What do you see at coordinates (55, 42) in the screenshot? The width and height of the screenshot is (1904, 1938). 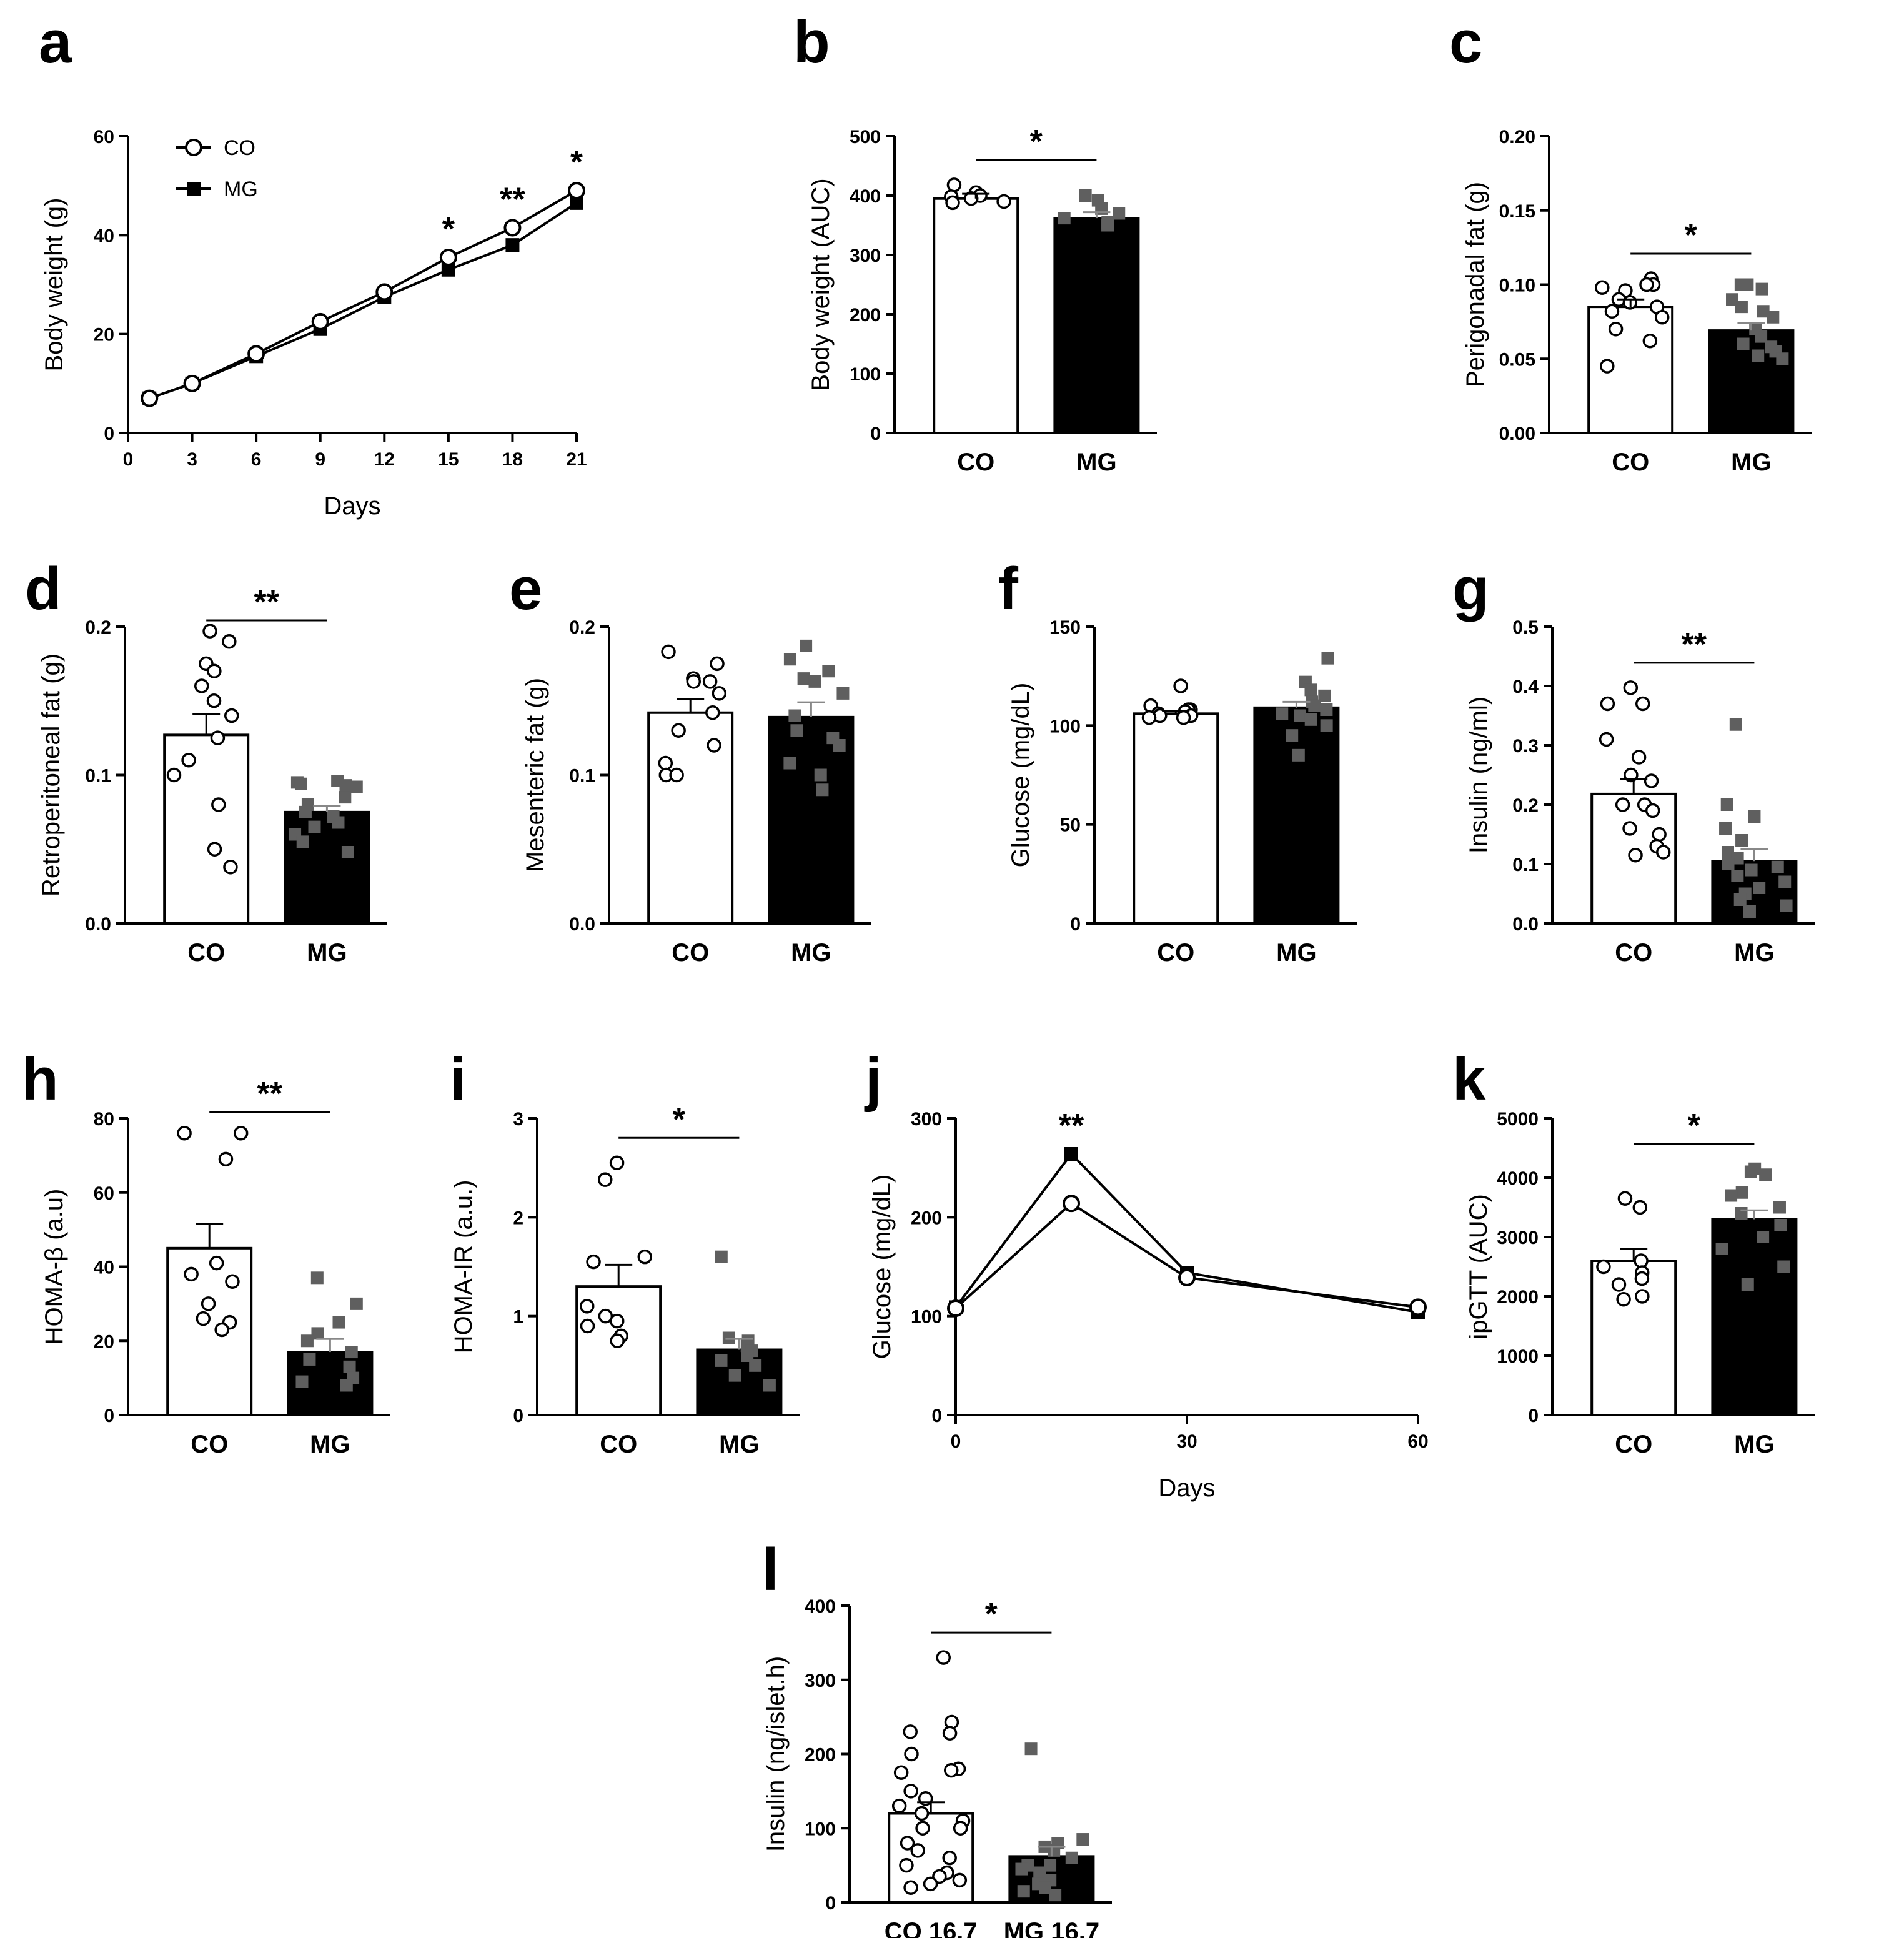 I see `panel-letter: a` at bounding box center [55, 42].